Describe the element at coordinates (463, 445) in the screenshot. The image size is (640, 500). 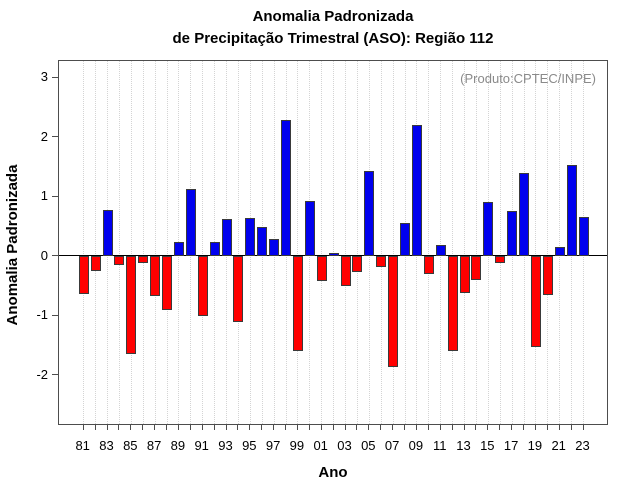
I see `x-tick-label: 13` at that location.